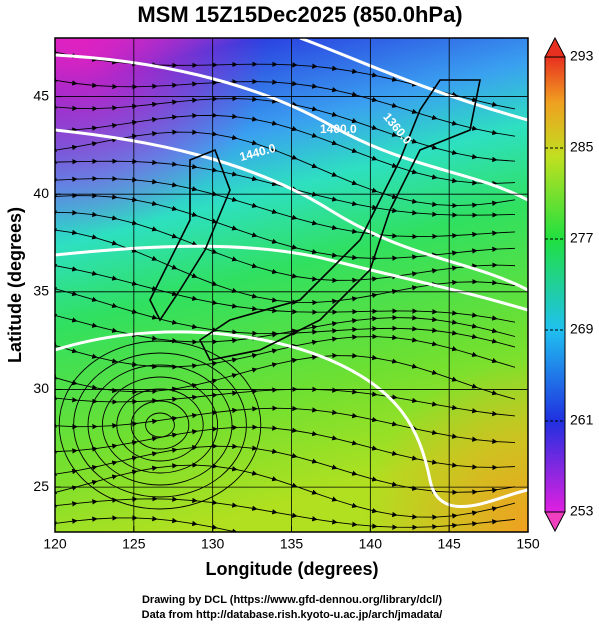 This screenshot has height=630, width=599. What do you see at coordinates (371, 544) in the screenshot?
I see `x-tick-label: 140` at bounding box center [371, 544].